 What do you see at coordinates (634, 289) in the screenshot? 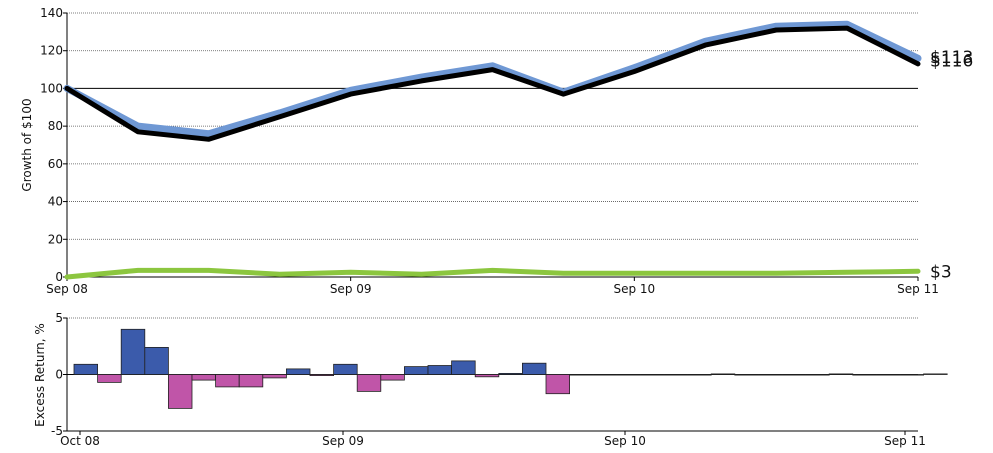
I see `growth-x-tick-label: Sep 10` at bounding box center [634, 289].